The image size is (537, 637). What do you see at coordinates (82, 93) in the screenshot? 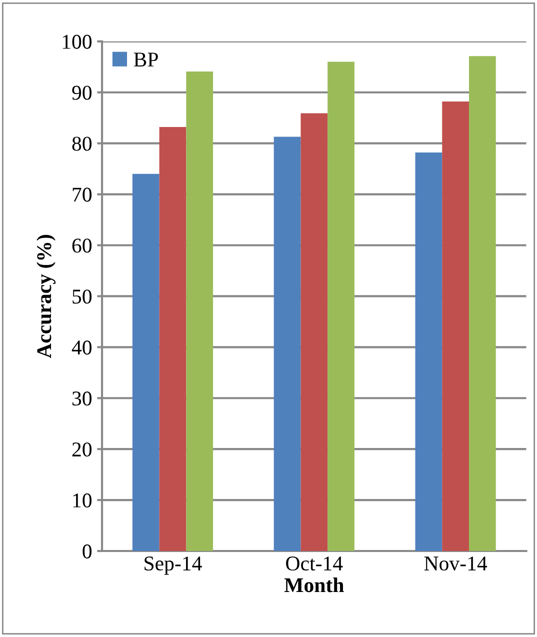
I see `y-tick-label: 90` at bounding box center [82, 93].